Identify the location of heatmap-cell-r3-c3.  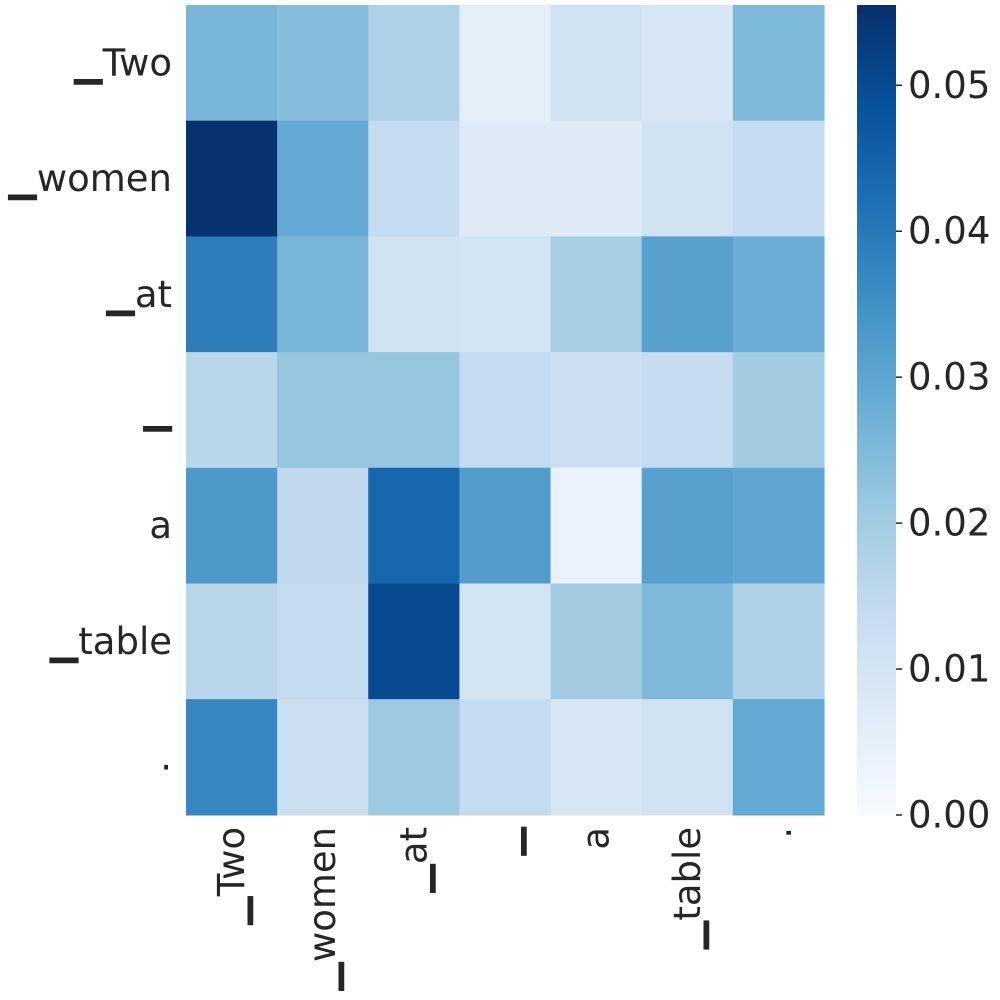
(505, 410).